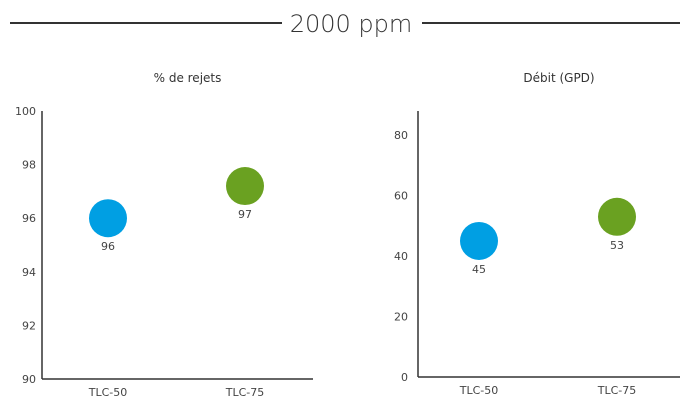 Image resolution: width=689 pixels, height=403 pixels. What do you see at coordinates (188, 78) in the screenshot?
I see `chart-title: % de rejets` at bounding box center [188, 78].